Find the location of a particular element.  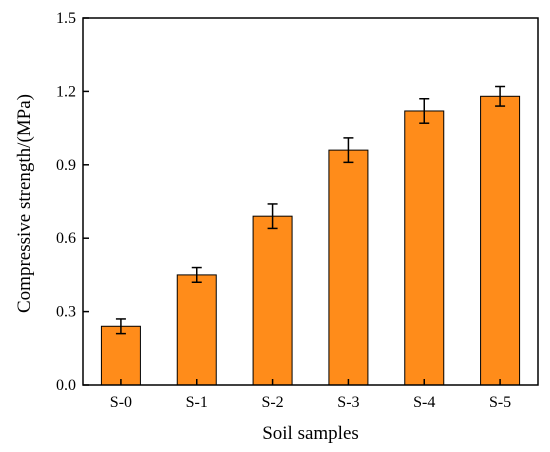

x-tick-label: S-5 is located at coordinates (500, 402).